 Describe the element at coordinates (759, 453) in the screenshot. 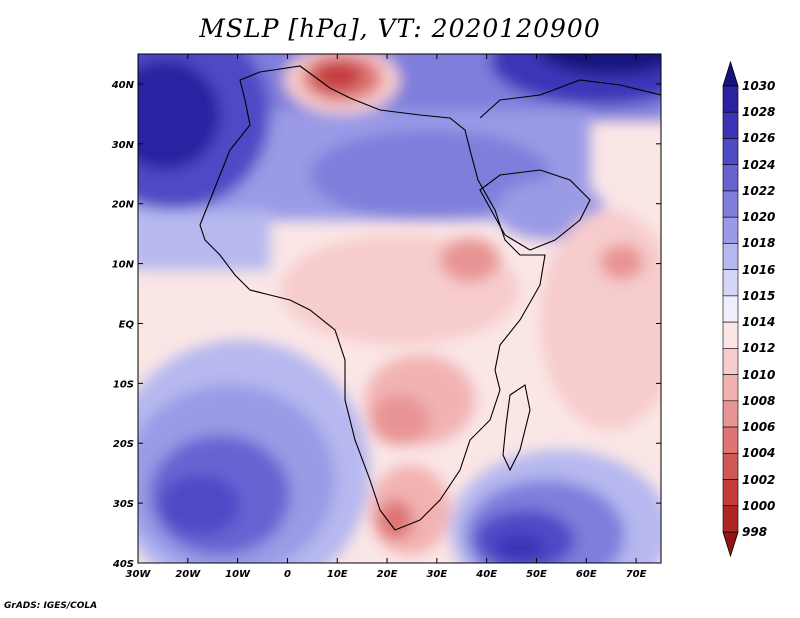

I see `colorbar-label: 1004` at that location.